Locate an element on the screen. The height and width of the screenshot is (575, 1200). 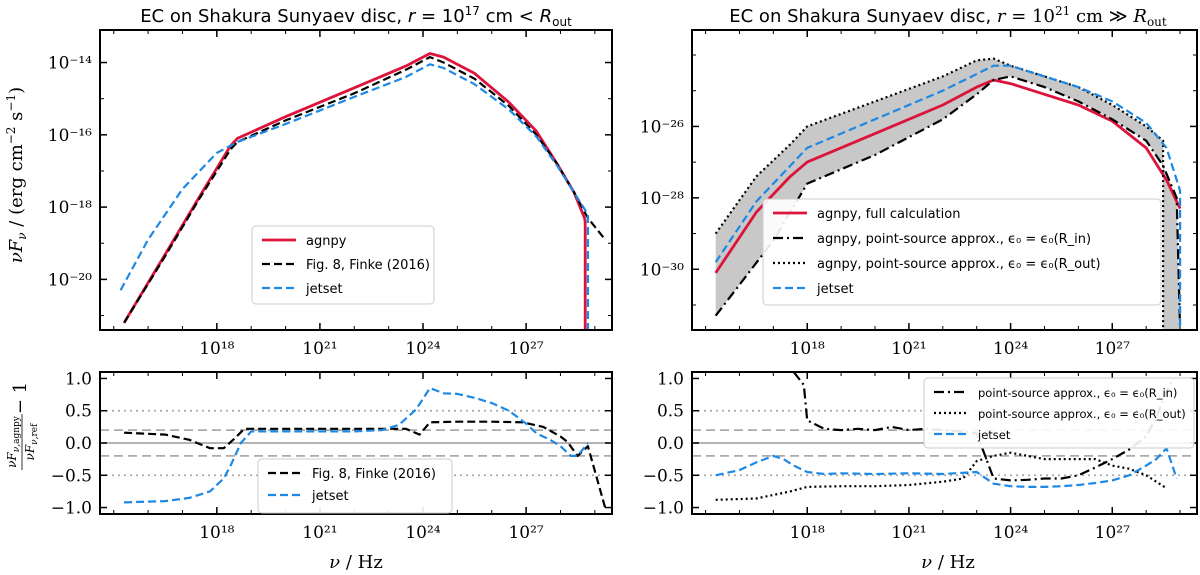
svg-text: νFν,agnpy is located at coordinates (13, 441).